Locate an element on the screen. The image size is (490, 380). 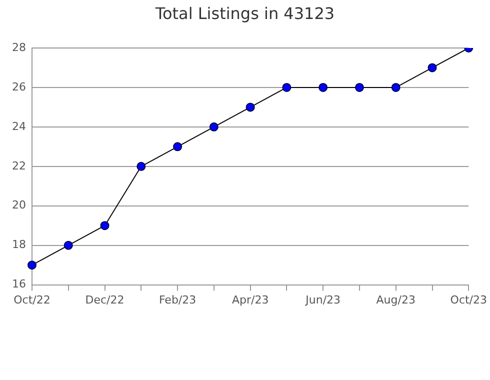
y-tick-label: 16 is located at coordinates (19, 284).